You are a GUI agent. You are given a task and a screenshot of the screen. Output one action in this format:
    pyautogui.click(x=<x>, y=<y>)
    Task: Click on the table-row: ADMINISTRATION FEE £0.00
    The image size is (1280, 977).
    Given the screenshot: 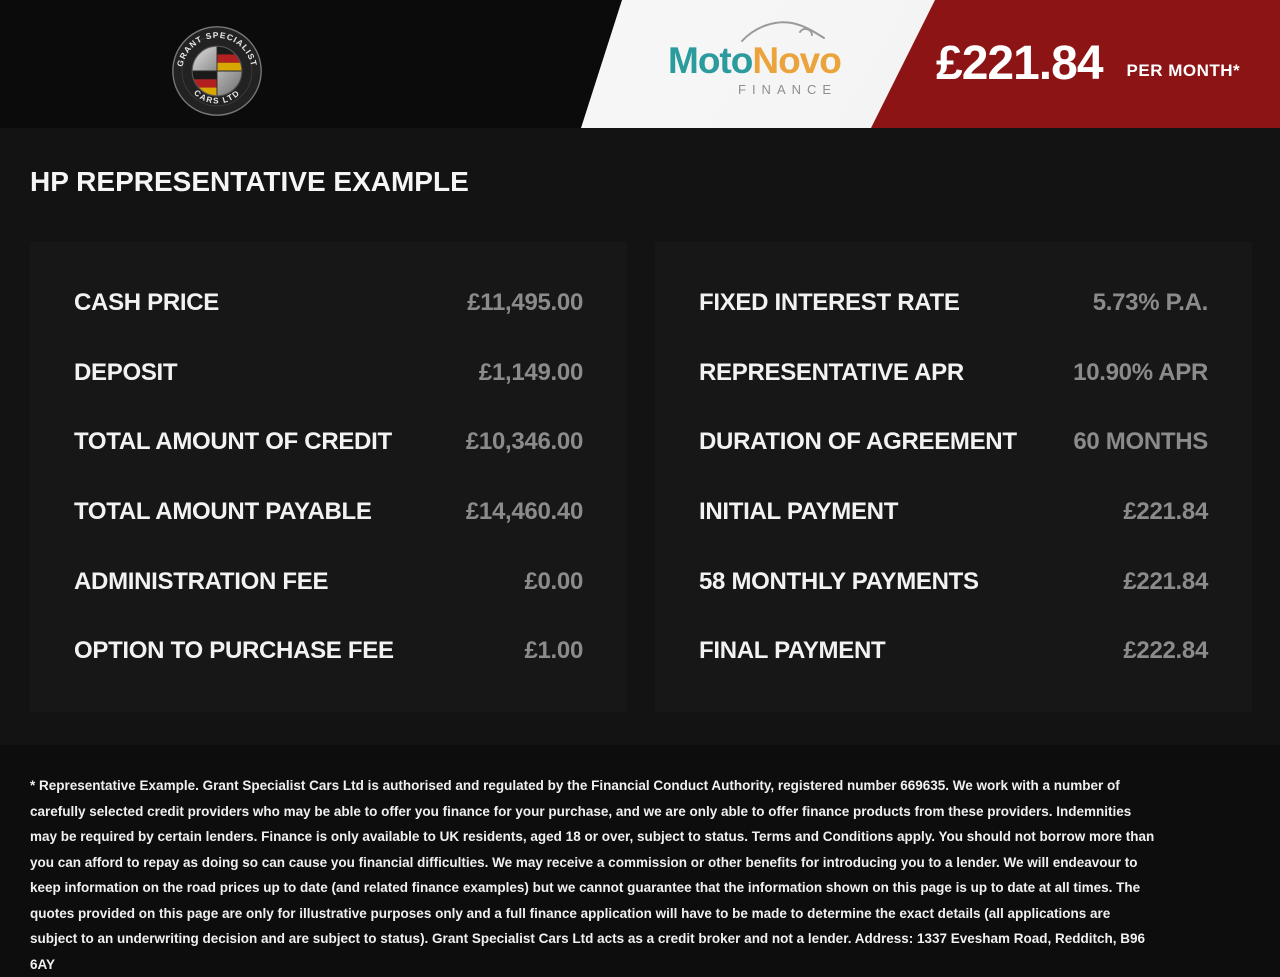 What is the action you would take?
    pyautogui.click(x=328, y=582)
    